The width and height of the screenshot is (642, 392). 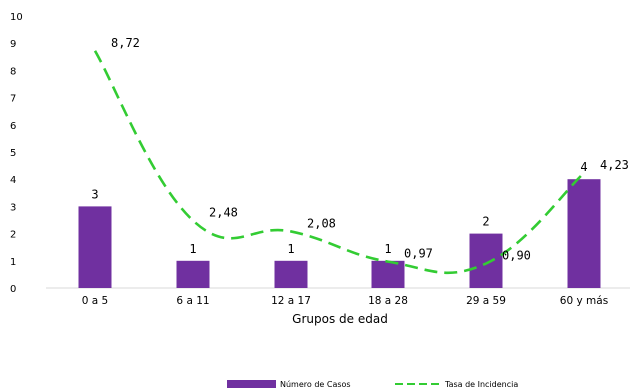 I want to click on y-tick-label: 2, so click(x=13, y=235).